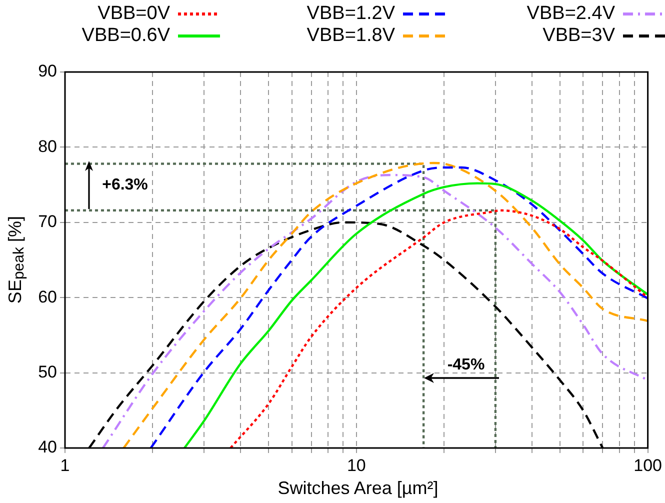 The width and height of the screenshot is (665, 503). I want to click on annotation: -45%, so click(466, 365).